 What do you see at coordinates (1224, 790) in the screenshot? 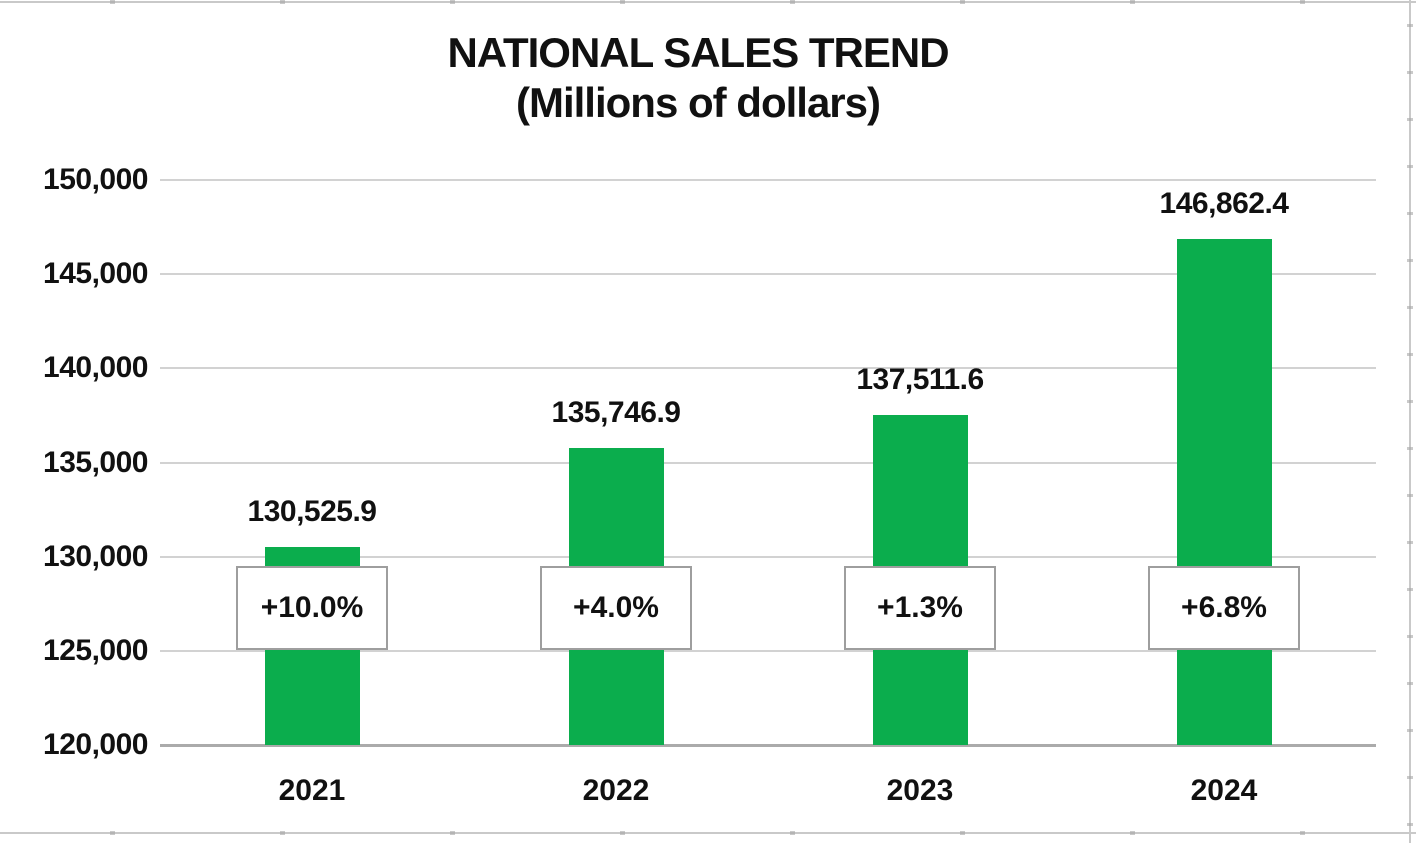
I see `x-axis-category-label: 2024` at bounding box center [1224, 790].